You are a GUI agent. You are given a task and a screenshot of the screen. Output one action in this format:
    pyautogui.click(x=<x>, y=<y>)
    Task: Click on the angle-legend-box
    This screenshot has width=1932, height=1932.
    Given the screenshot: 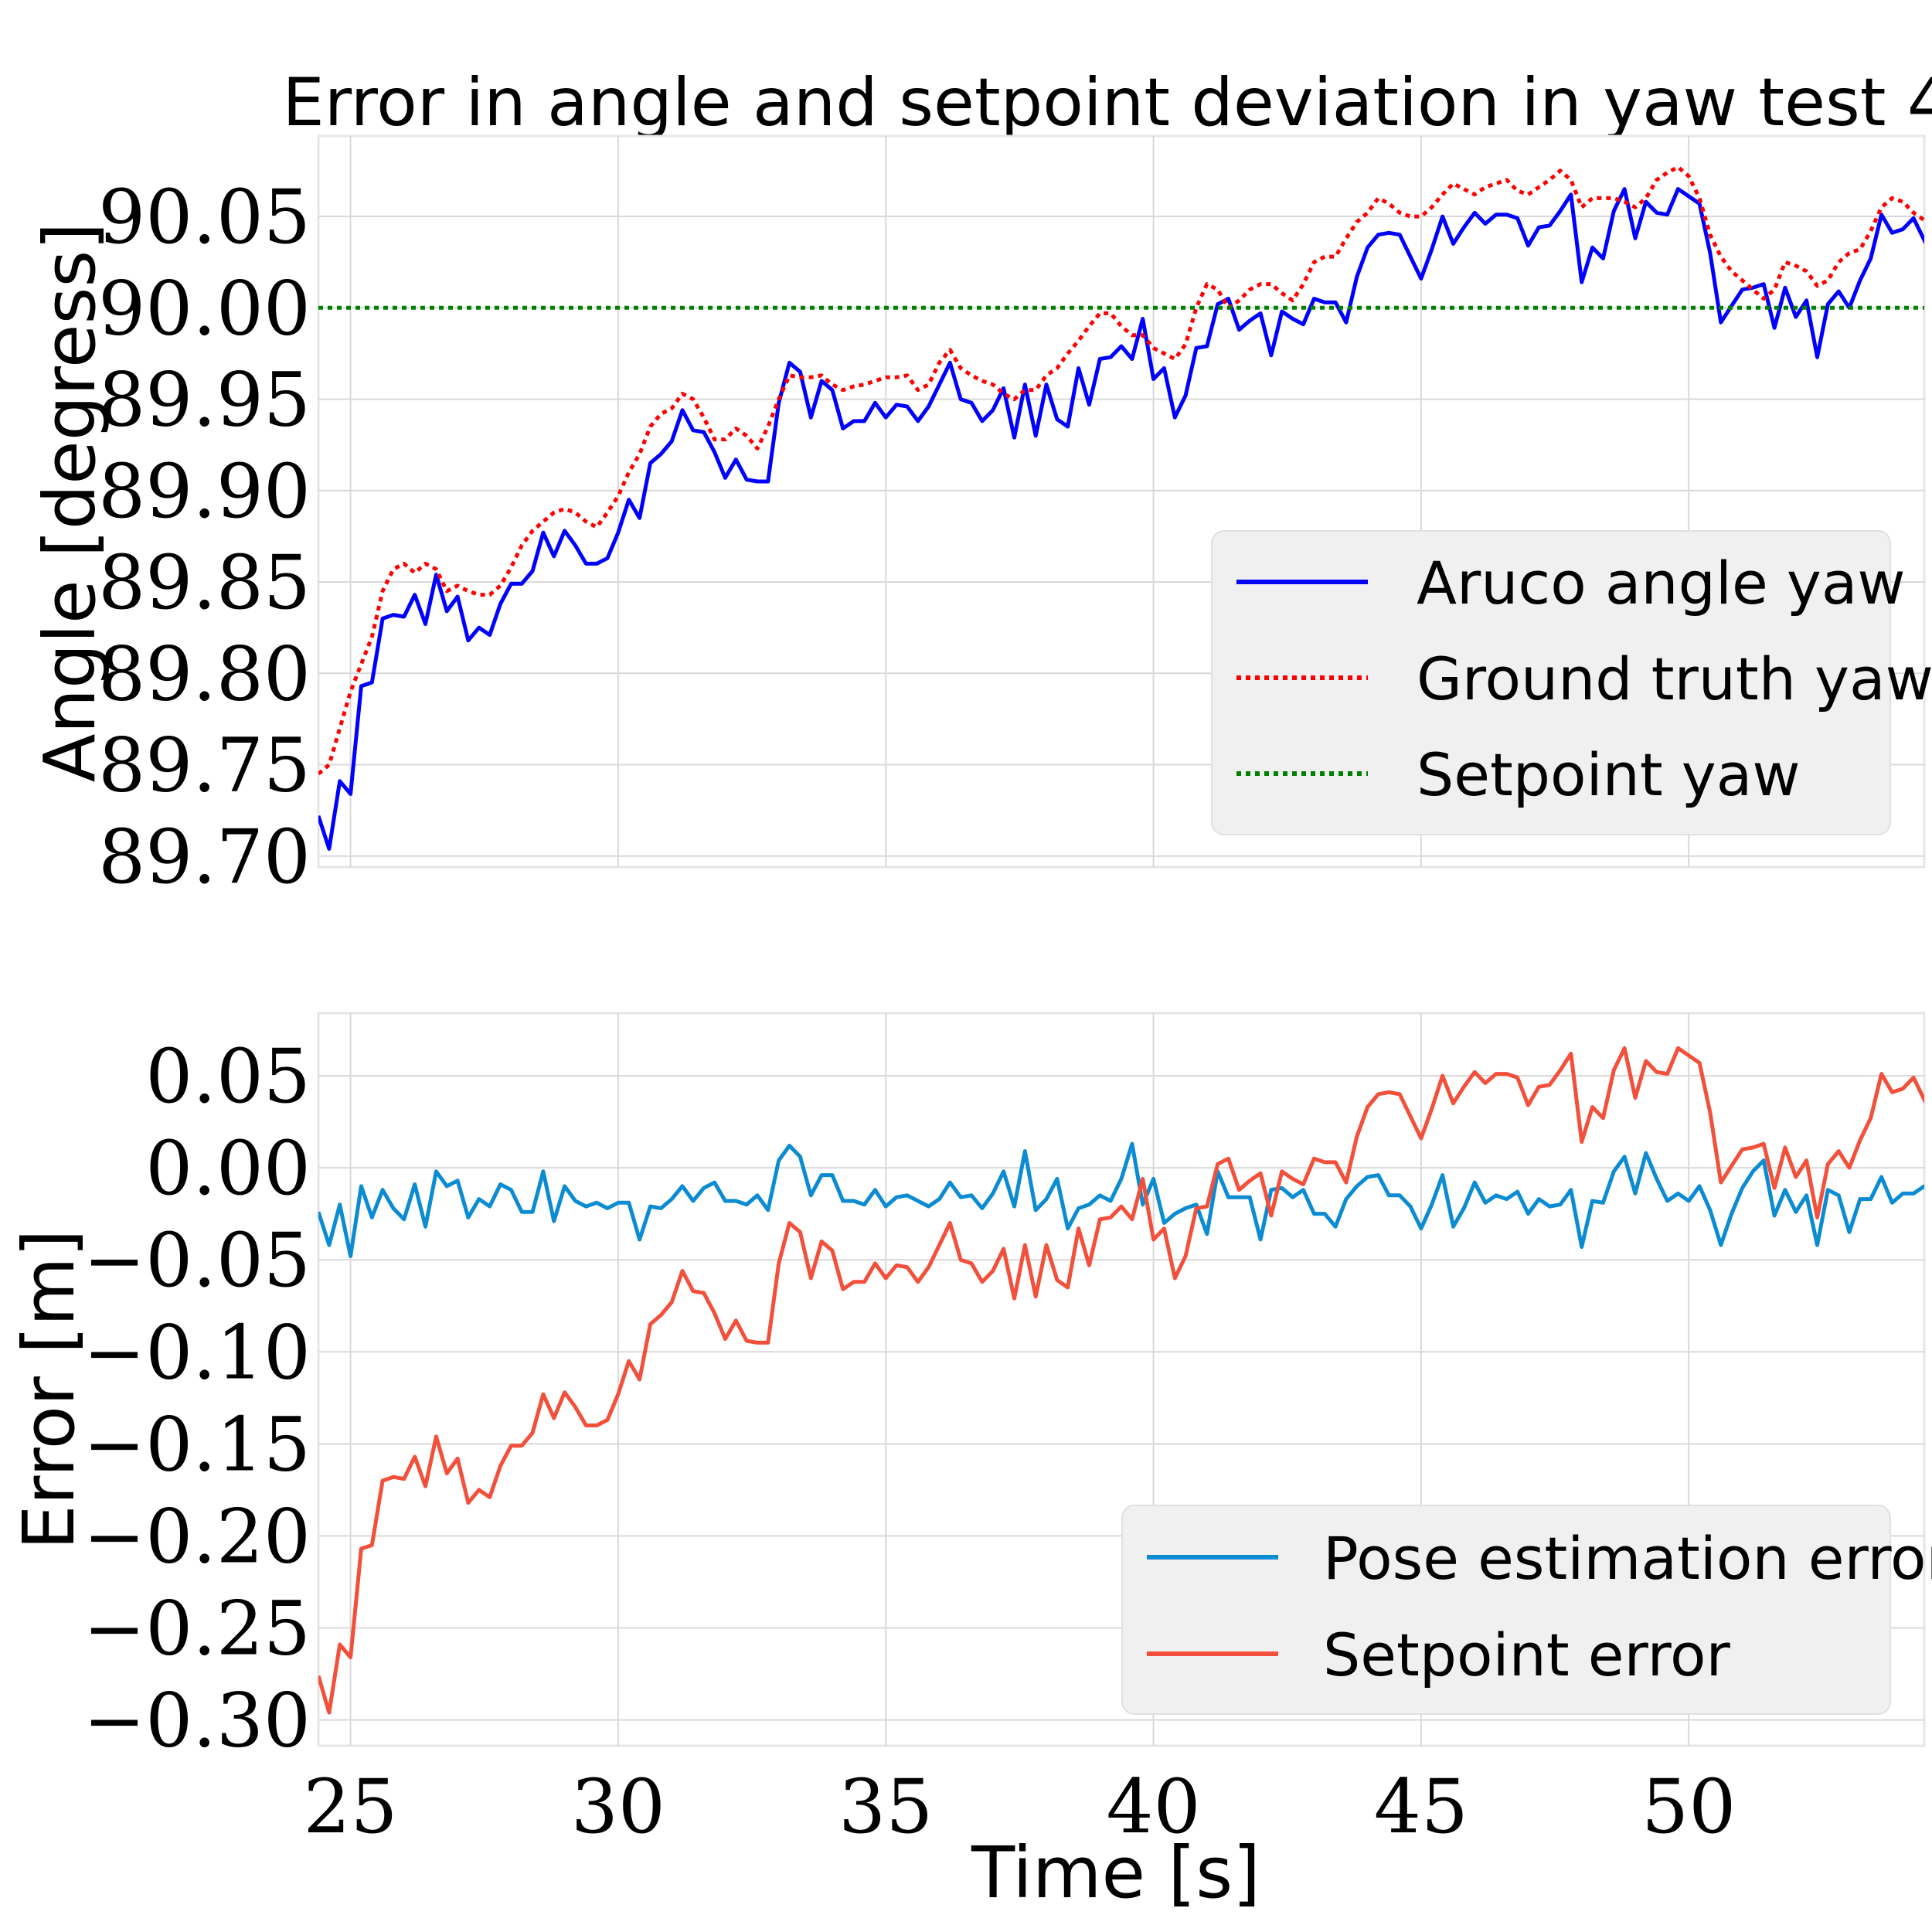 What is the action you would take?
    pyautogui.click(x=1551, y=682)
    